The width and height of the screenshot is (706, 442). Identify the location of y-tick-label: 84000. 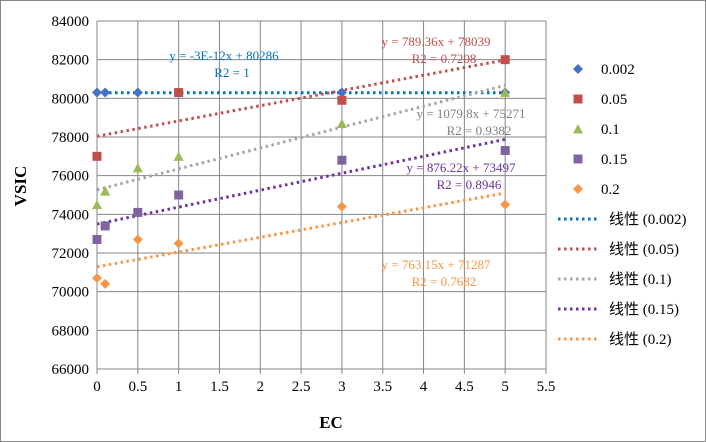
(71, 22).